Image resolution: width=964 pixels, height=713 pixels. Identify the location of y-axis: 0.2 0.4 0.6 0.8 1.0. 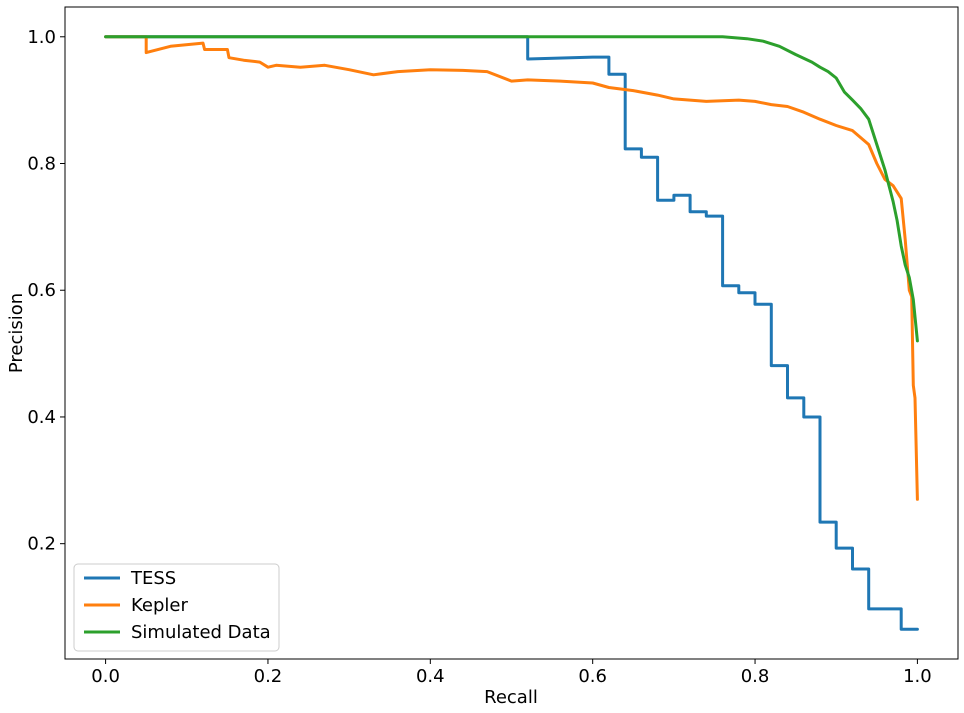
(46, 291).